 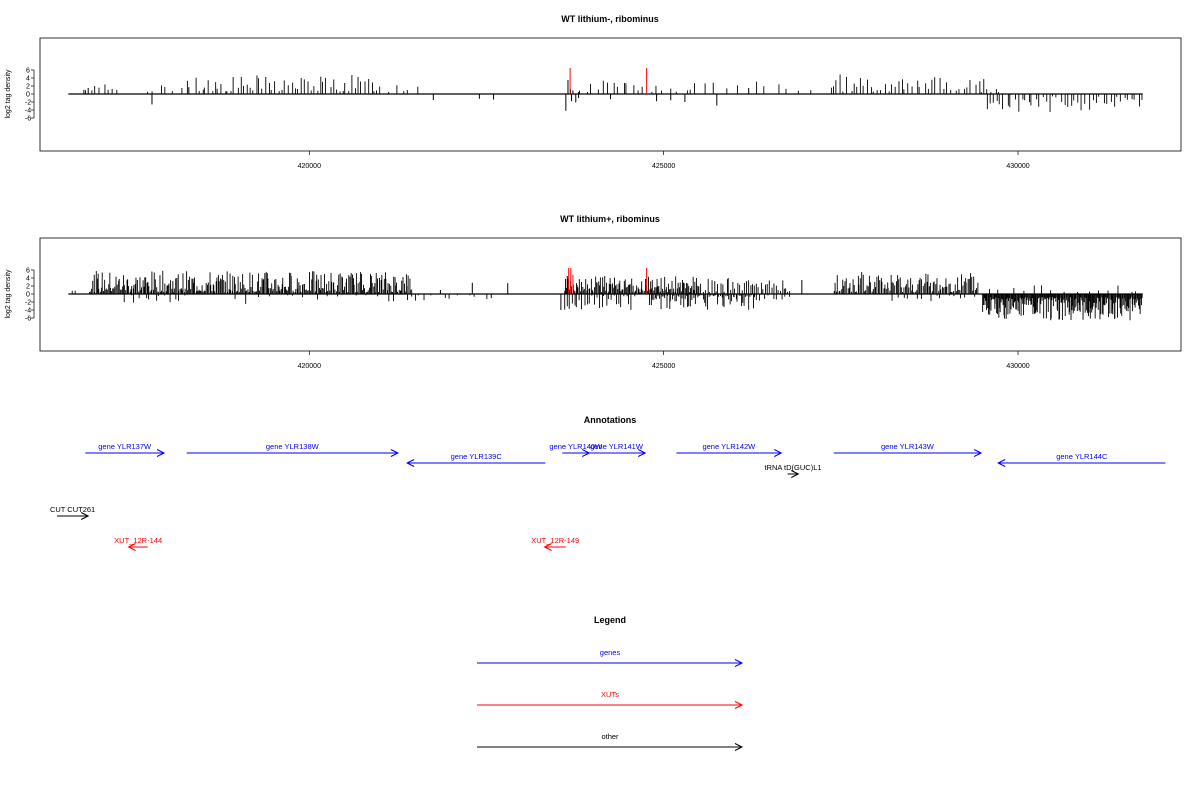 I want to click on legend-entry: other, so click(x=610, y=741).